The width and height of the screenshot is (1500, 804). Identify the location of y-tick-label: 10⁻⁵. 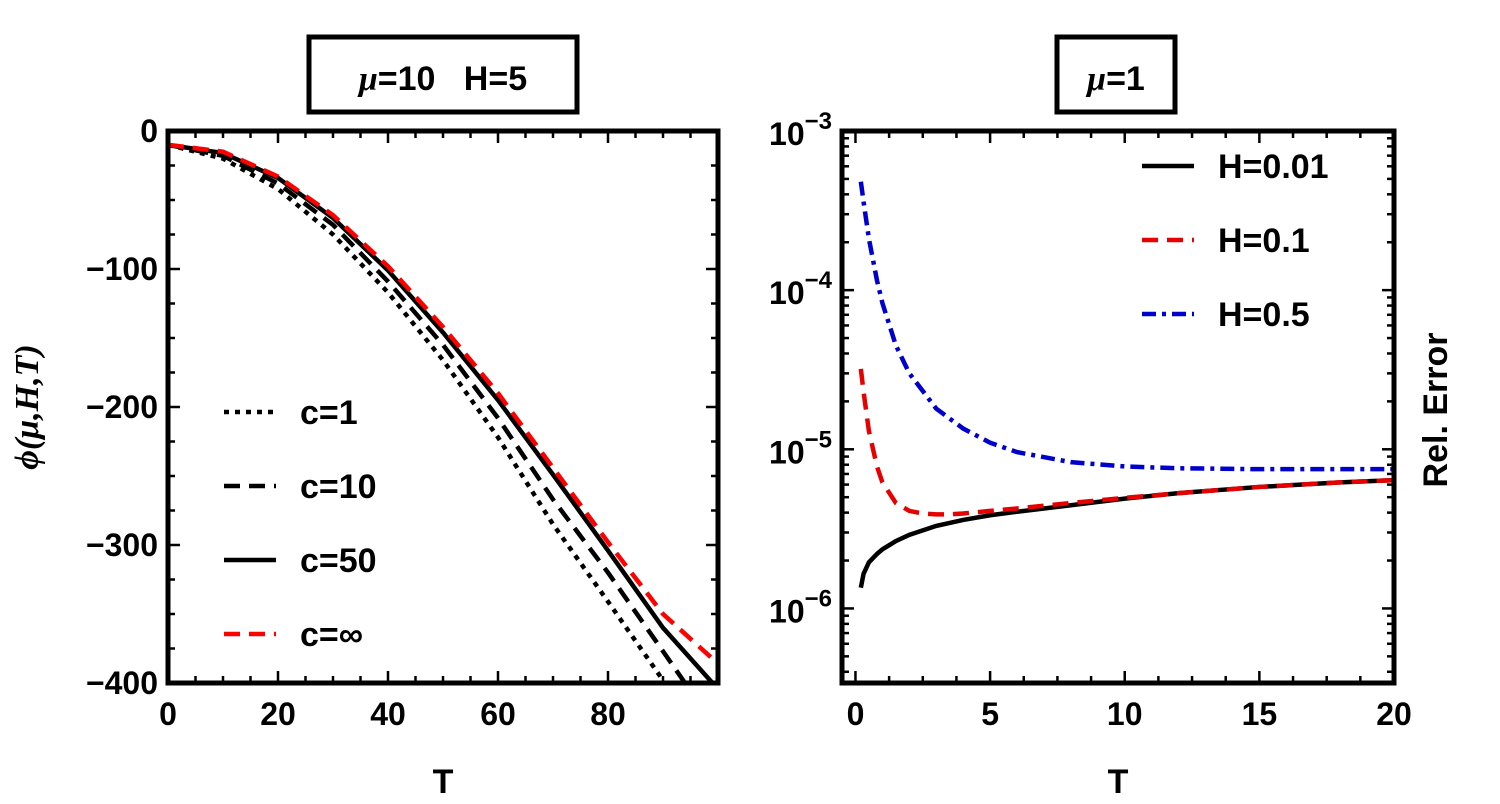
(800, 448).